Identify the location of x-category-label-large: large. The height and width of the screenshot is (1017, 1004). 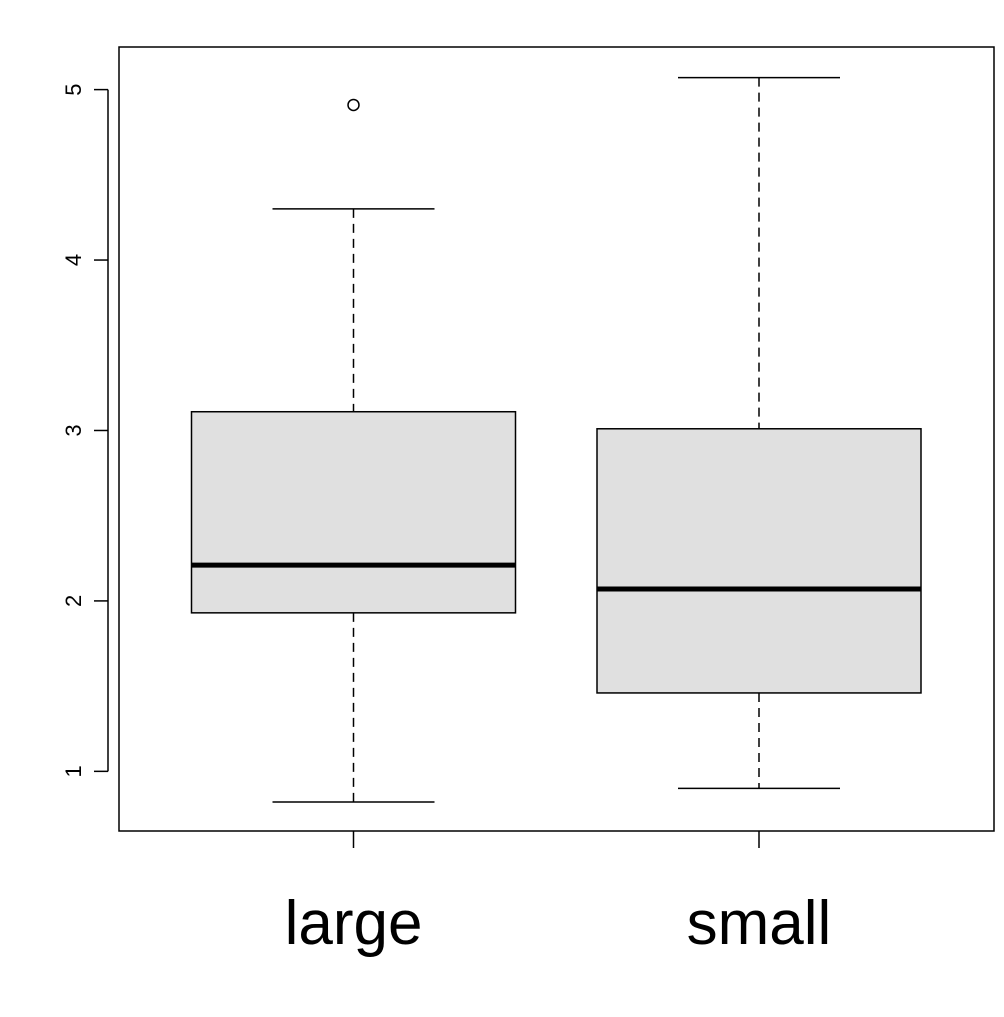
(354, 923).